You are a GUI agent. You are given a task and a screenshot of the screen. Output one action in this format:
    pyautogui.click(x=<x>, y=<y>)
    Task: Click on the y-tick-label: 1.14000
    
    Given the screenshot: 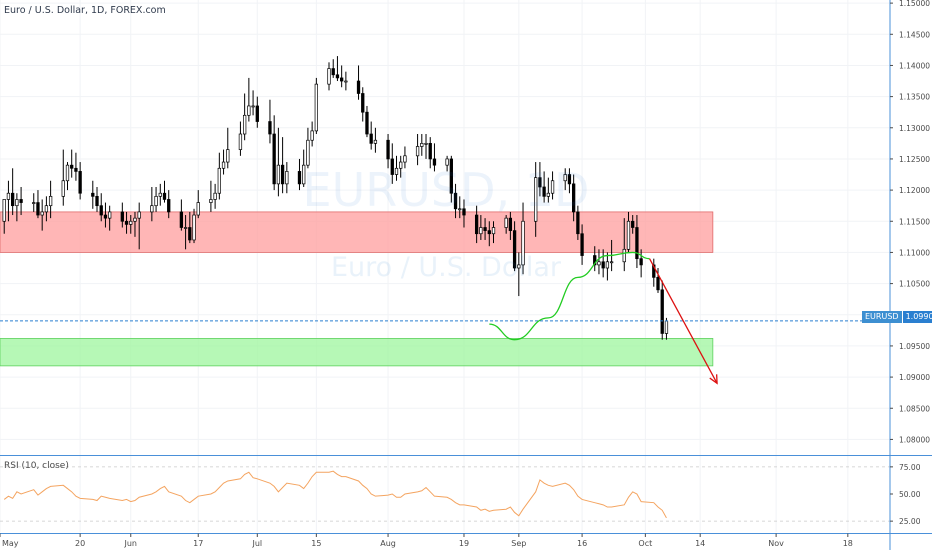 What is the action you would take?
    pyautogui.click(x=914, y=65)
    